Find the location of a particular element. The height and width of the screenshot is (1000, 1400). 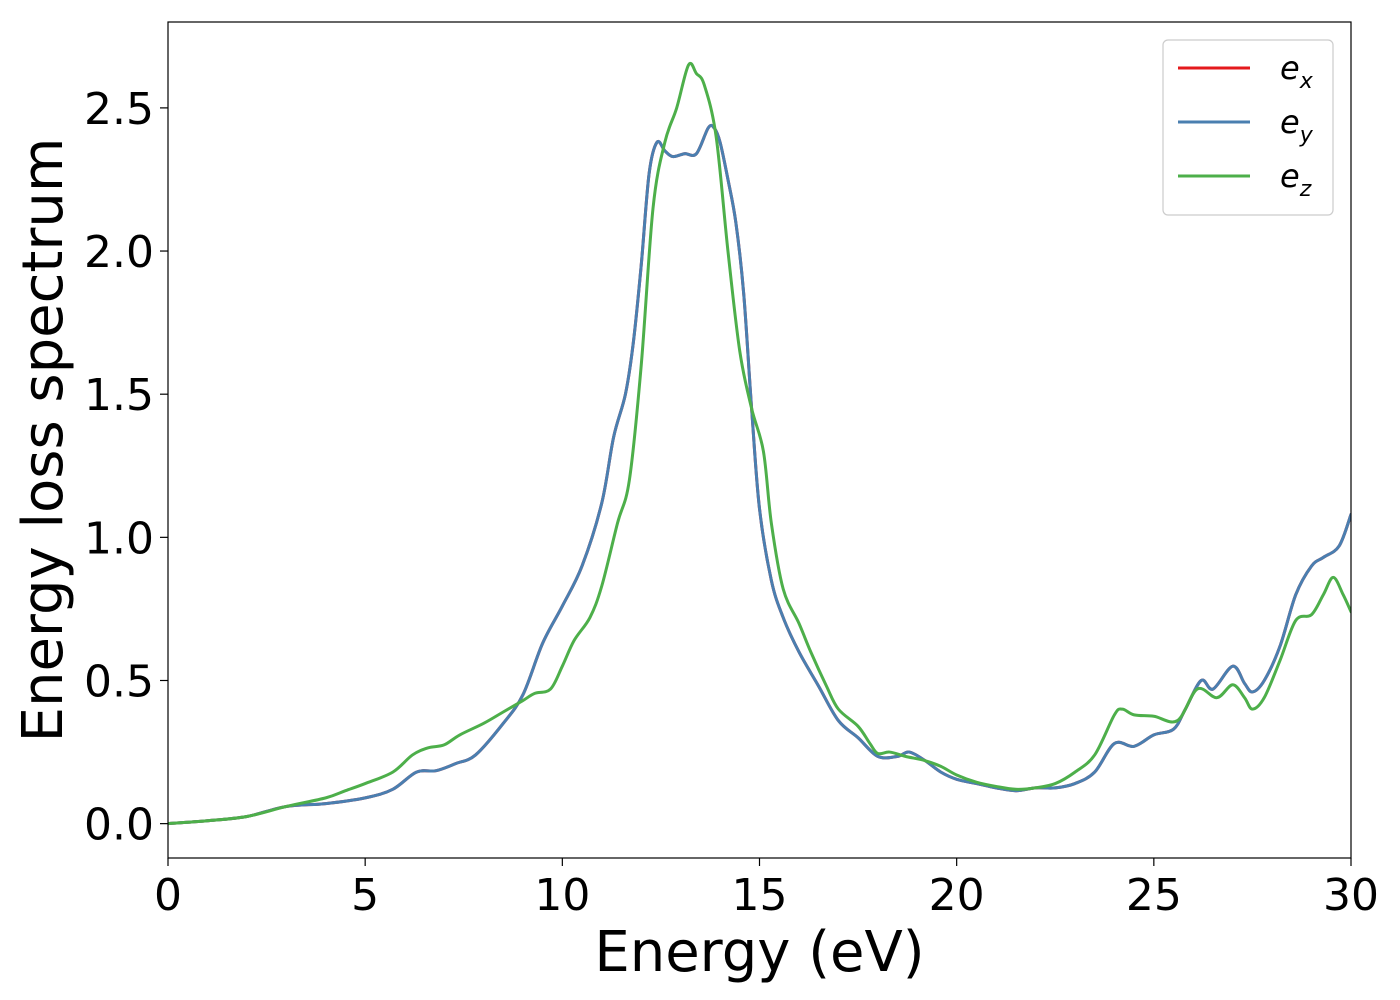

x-tick-label: 15 is located at coordinates (760, 895).